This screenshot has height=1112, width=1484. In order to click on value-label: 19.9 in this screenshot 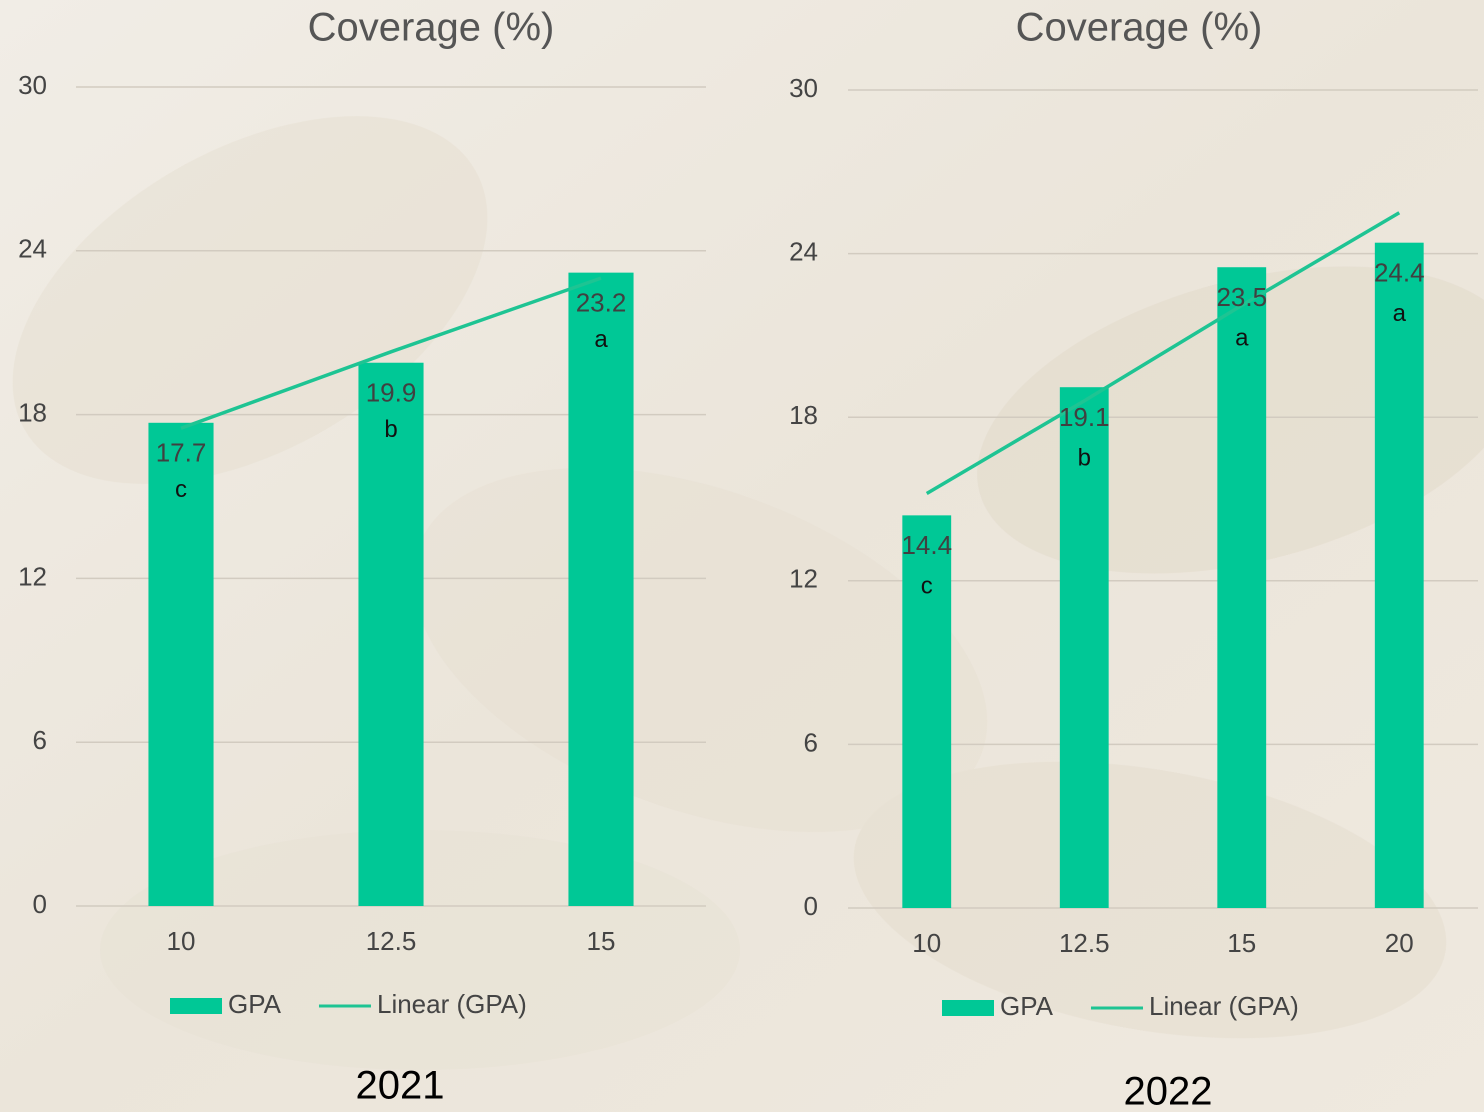, I will do `click(391, 393)`.